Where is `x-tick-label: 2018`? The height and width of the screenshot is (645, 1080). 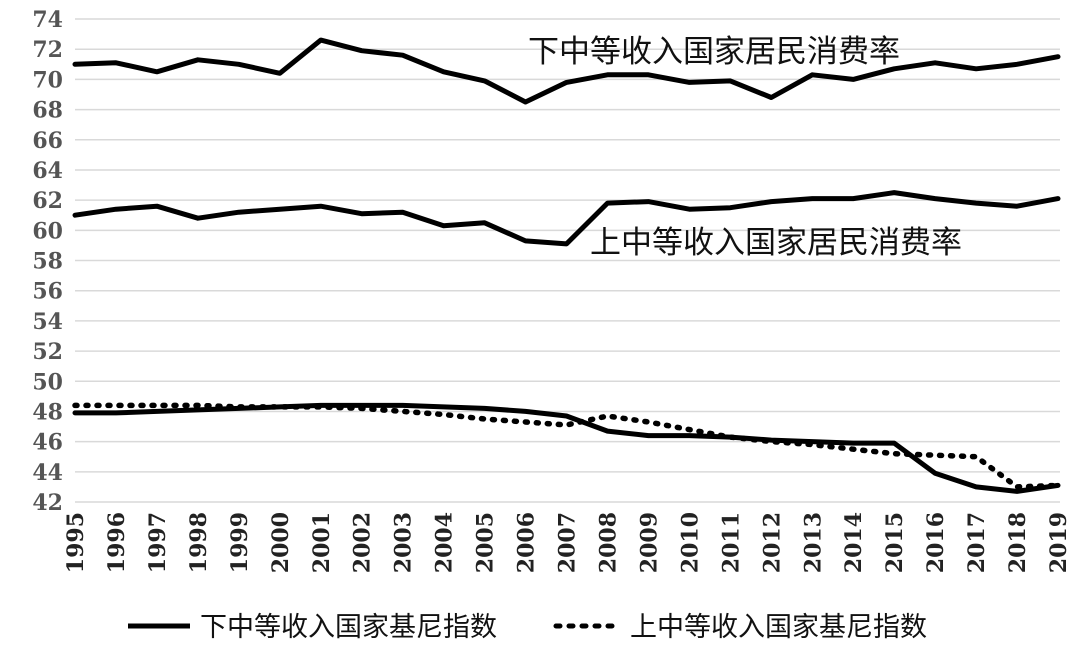 x-tick-label: 2018 is located at coordinates (1018, 542).